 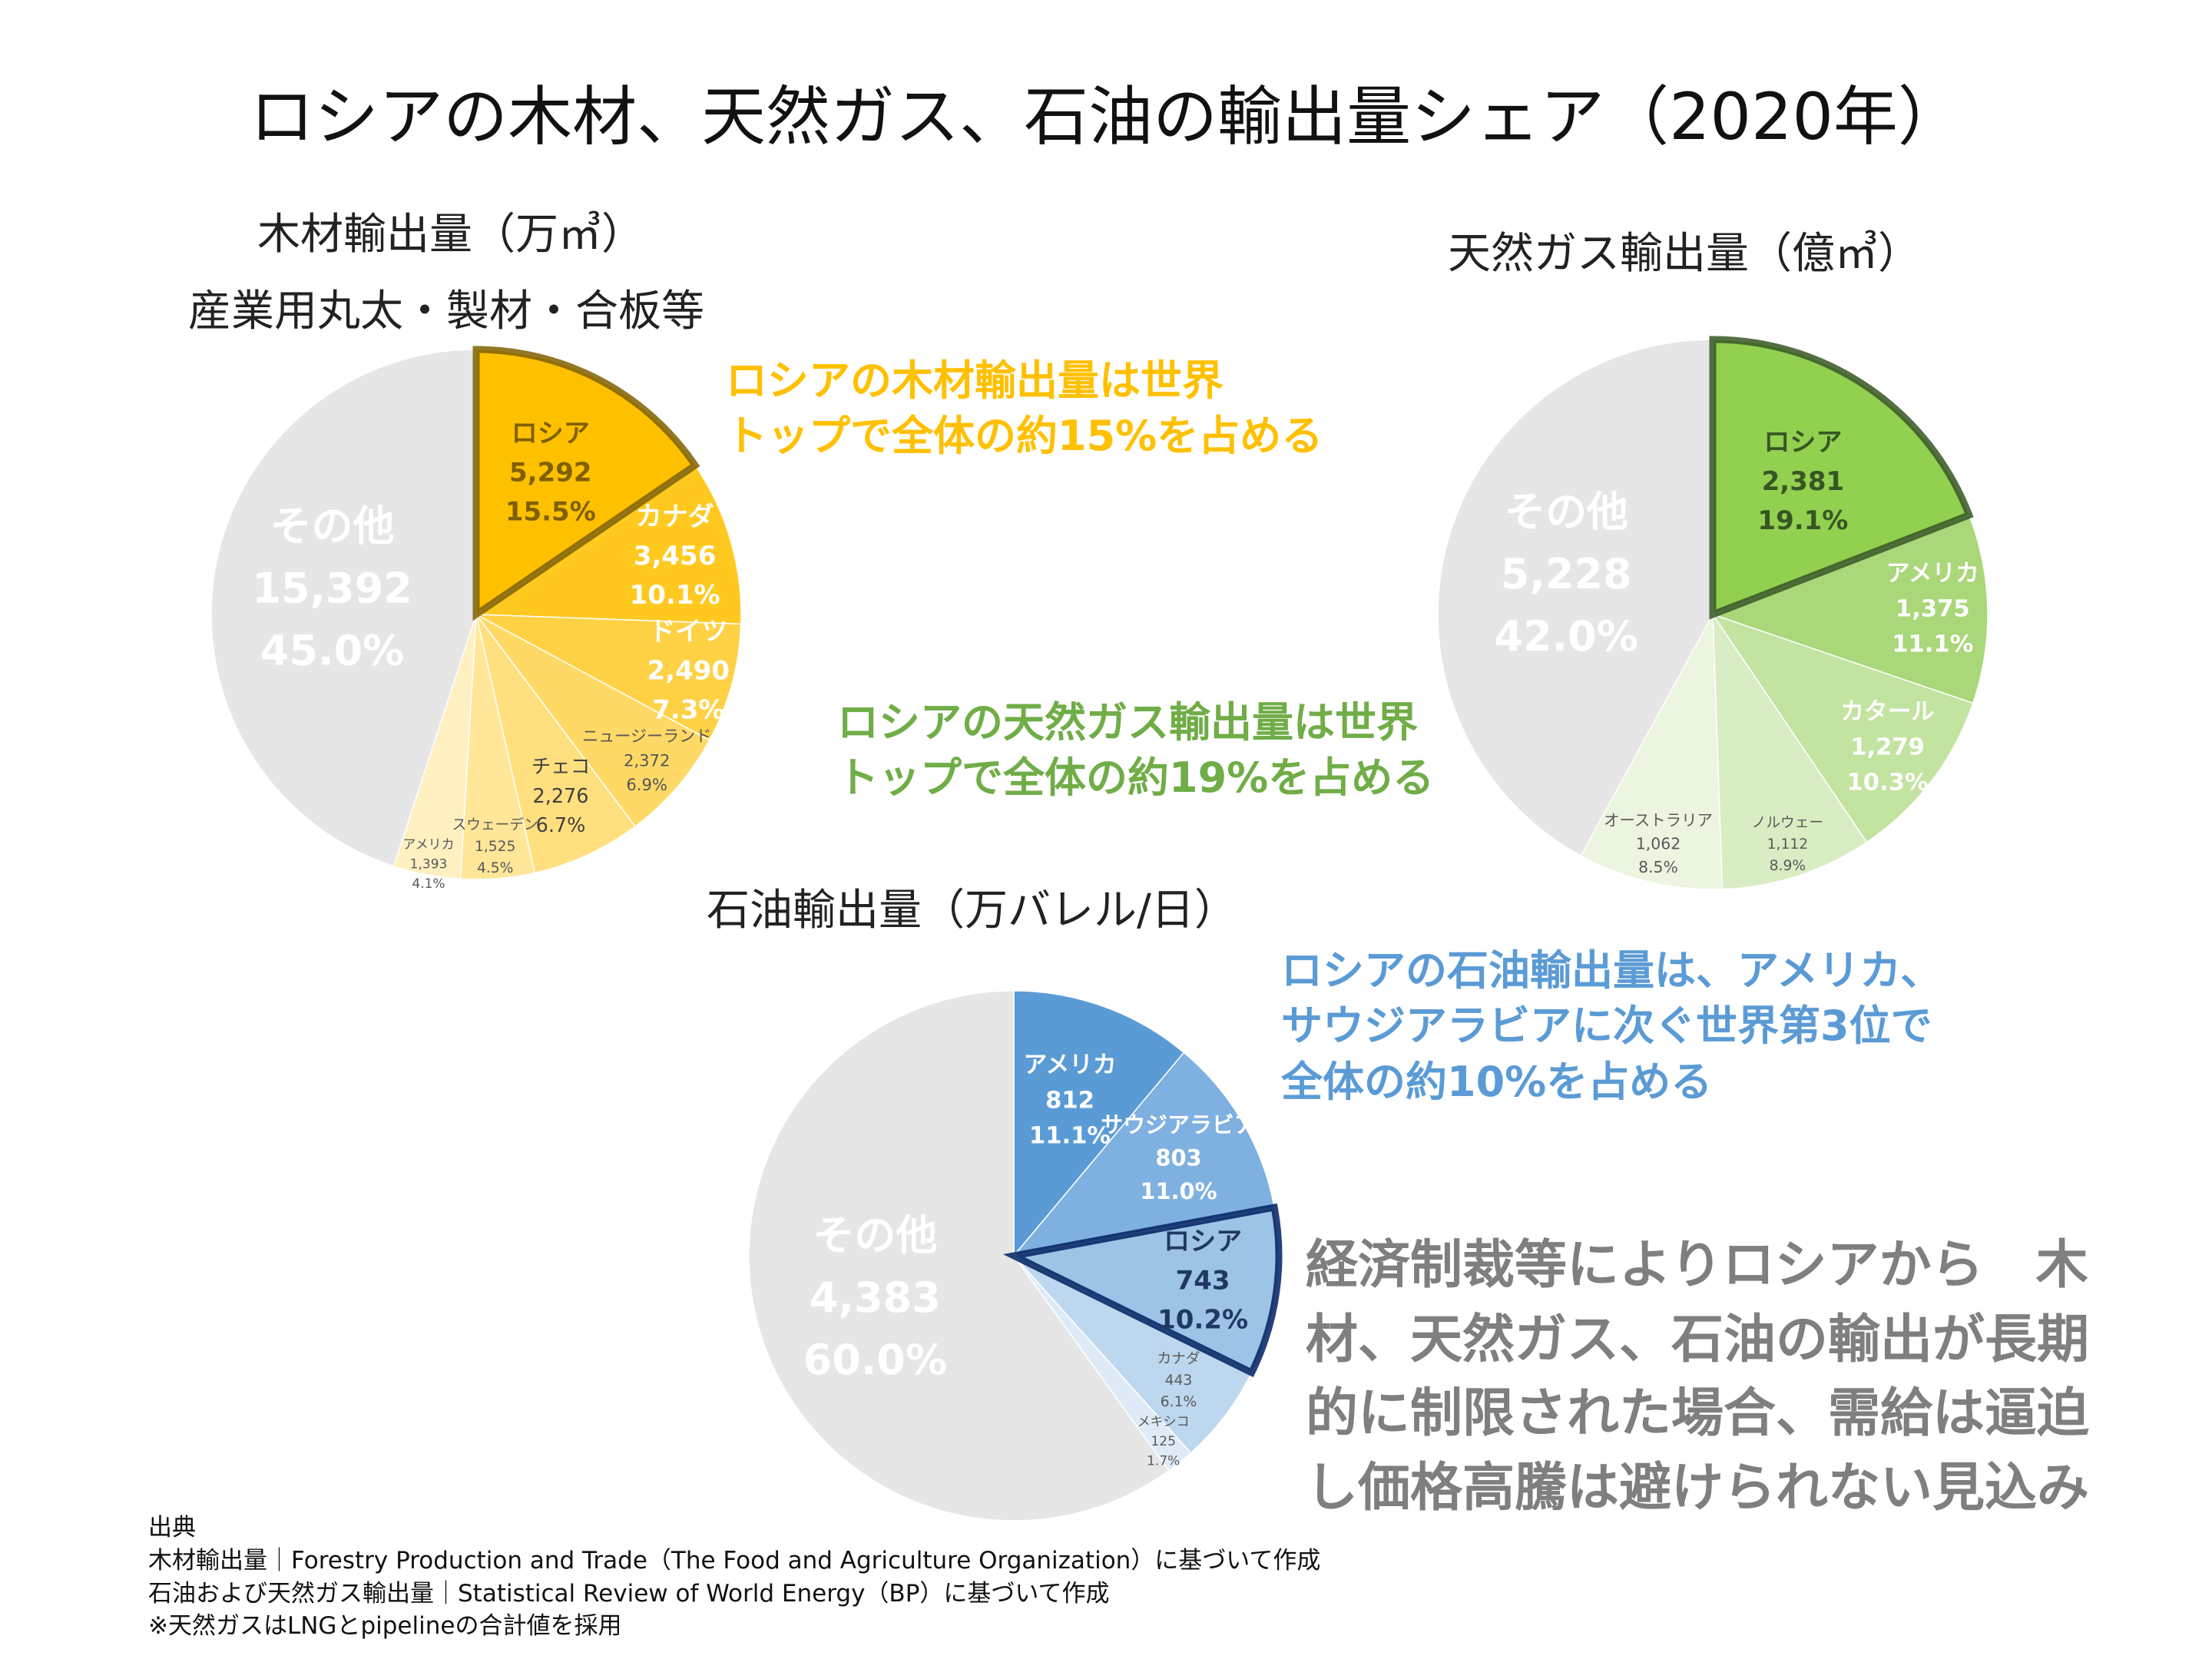 What do you see at coordinates (1887, 746) in the screenshot?
I see `gas-label-value-2: 1,279` at bounding box center [1887, 746].